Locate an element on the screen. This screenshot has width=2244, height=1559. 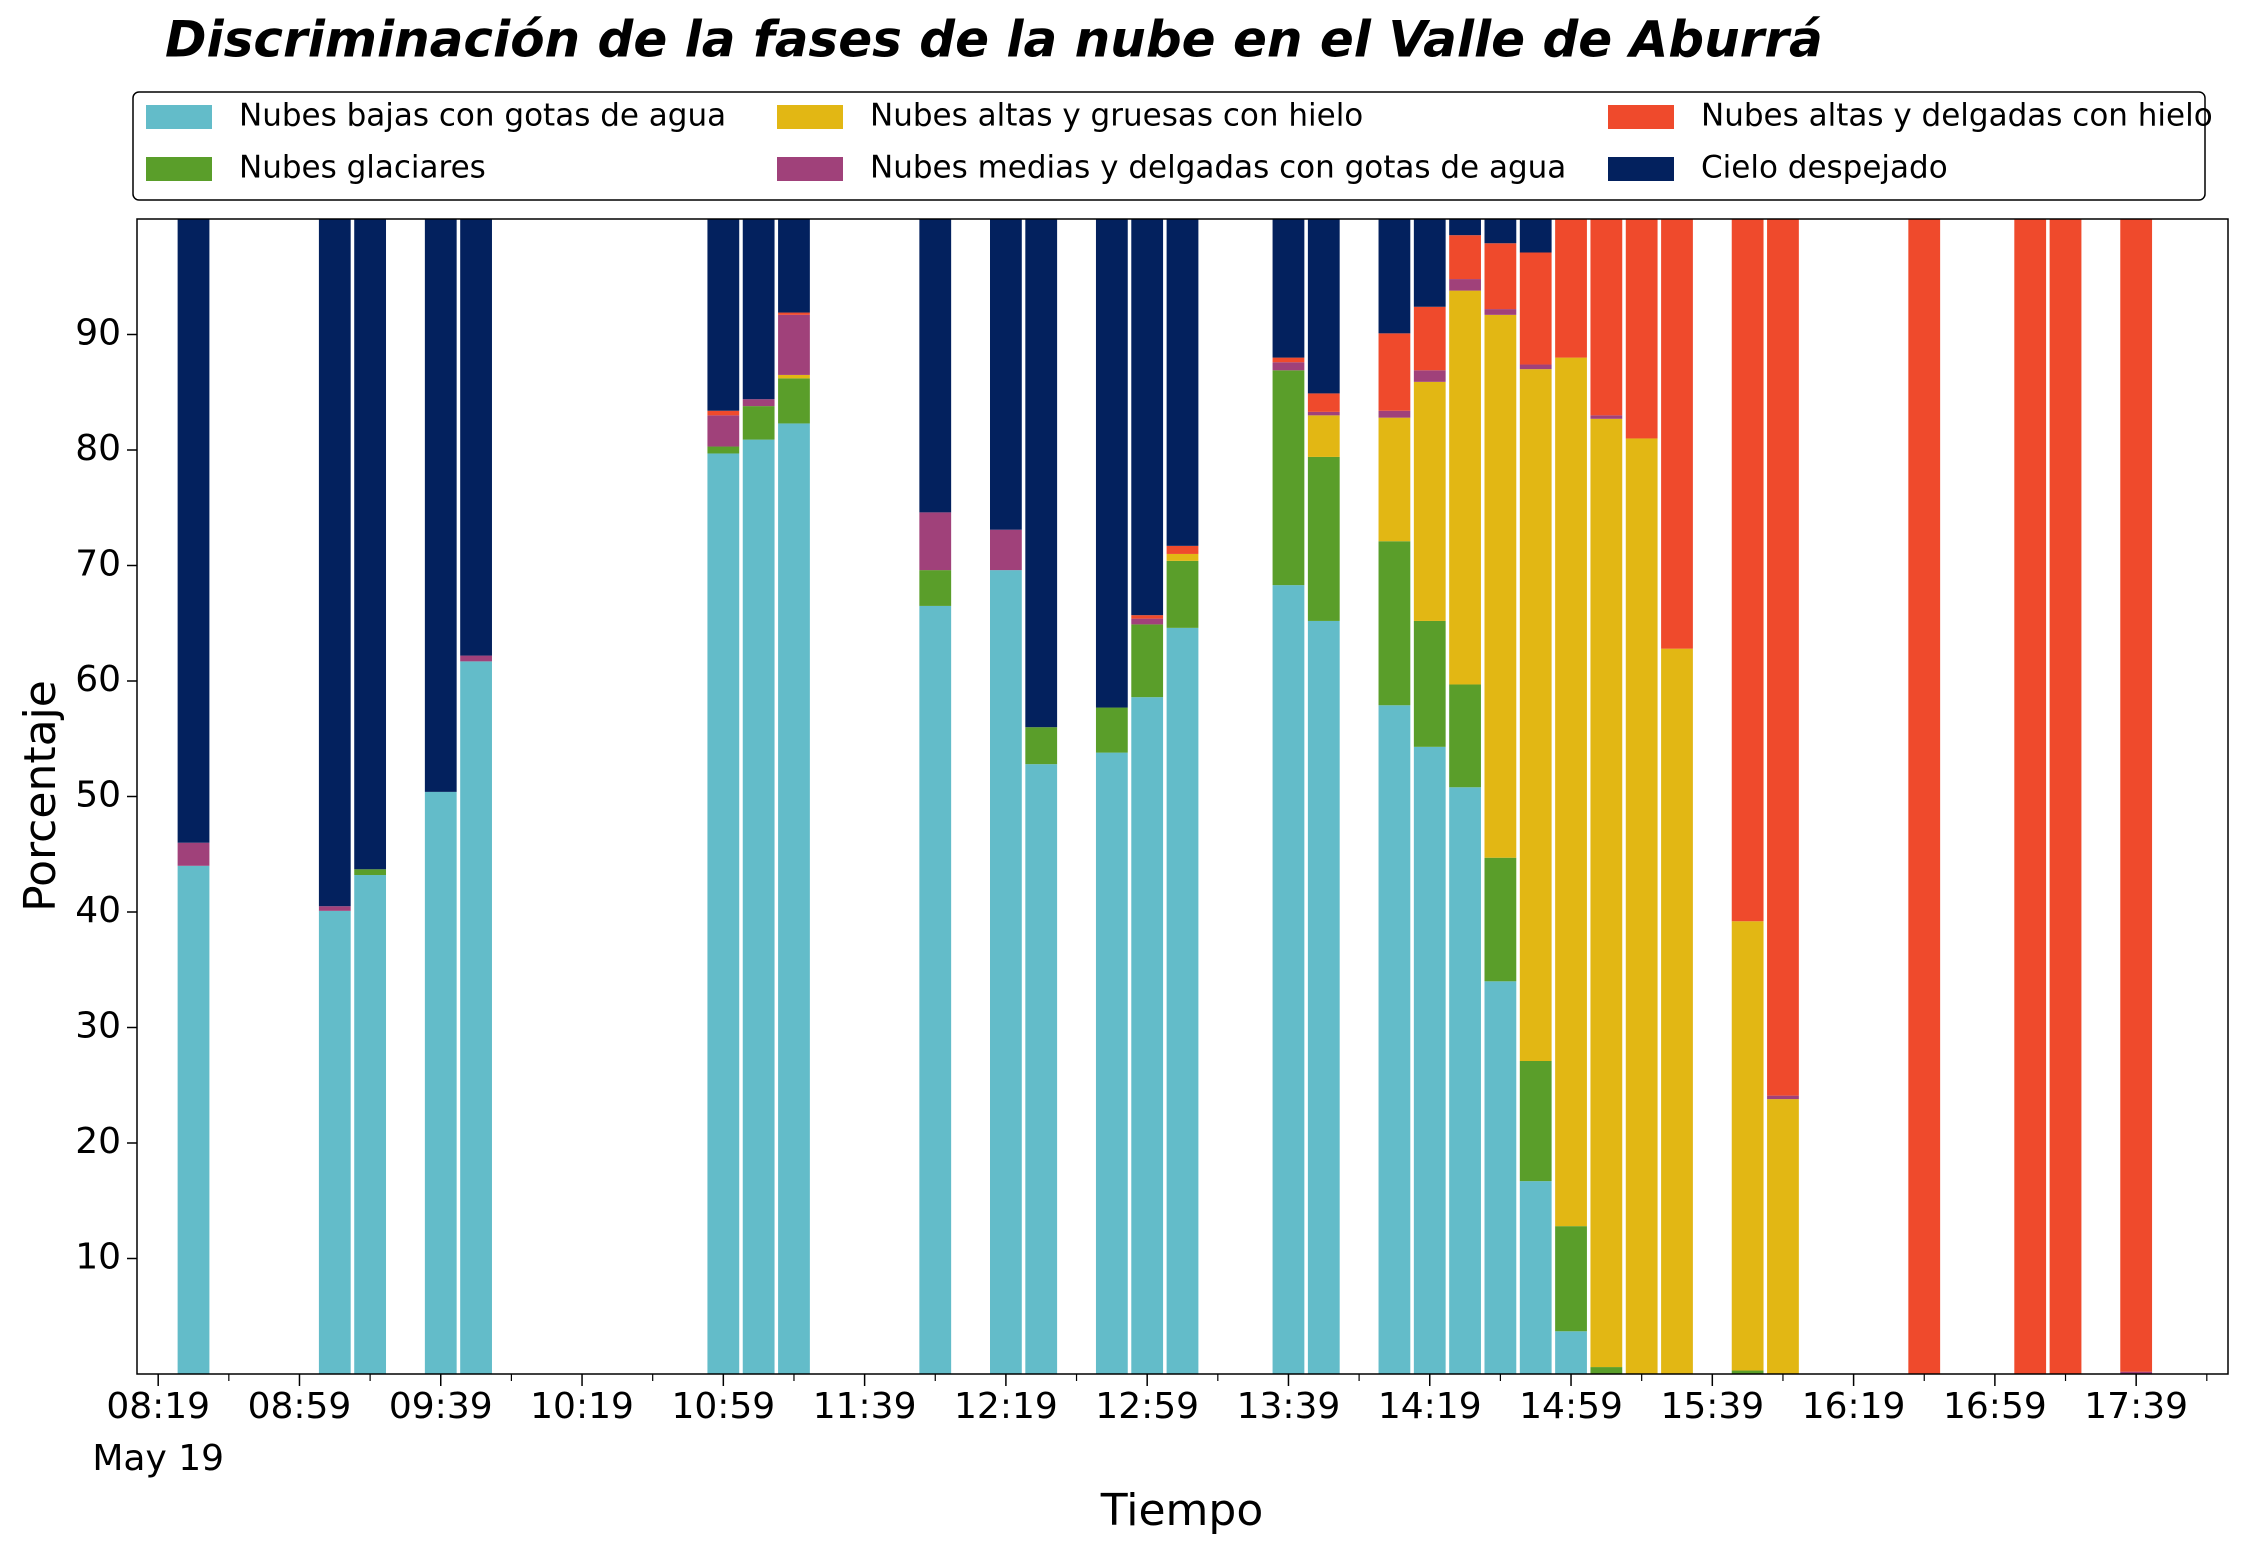
y-tick-label: 60 is located at coordinates (98, 679).